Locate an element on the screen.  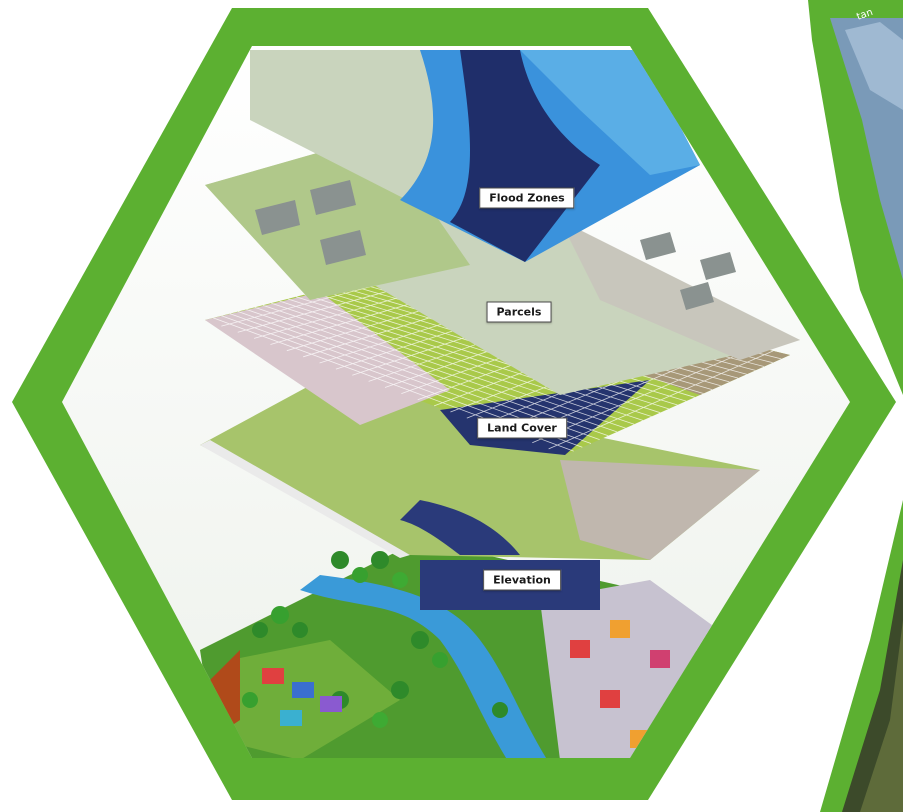
label-elevation: Elevation is located at coordinates (522, 580).